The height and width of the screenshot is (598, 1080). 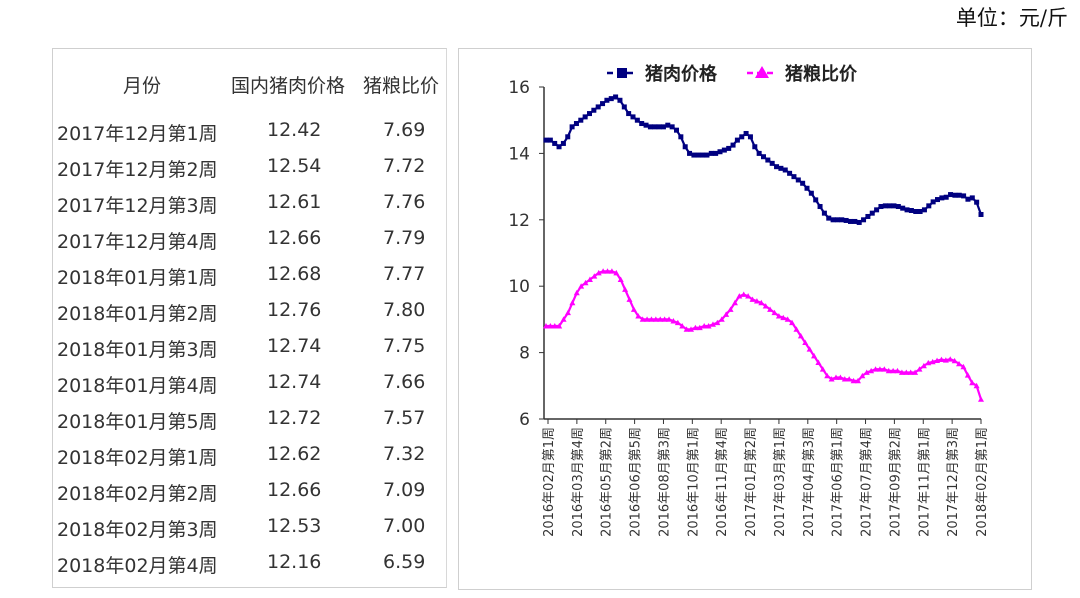 What do you see at coordinates (404, 490) in the screenshot?
I see `cell-ratio: 7.09` at bounding box center [404, 490].